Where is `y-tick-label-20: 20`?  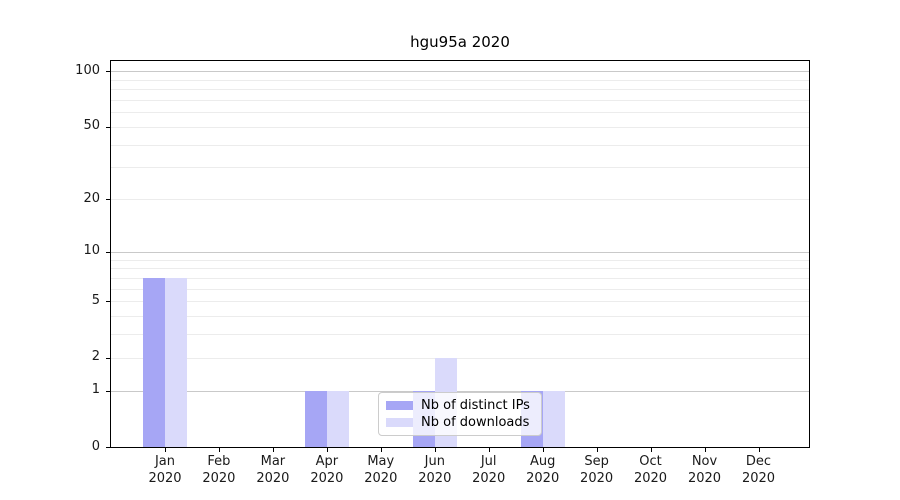 y-tick-label-20: 20 is located at coordinates (91, 198).